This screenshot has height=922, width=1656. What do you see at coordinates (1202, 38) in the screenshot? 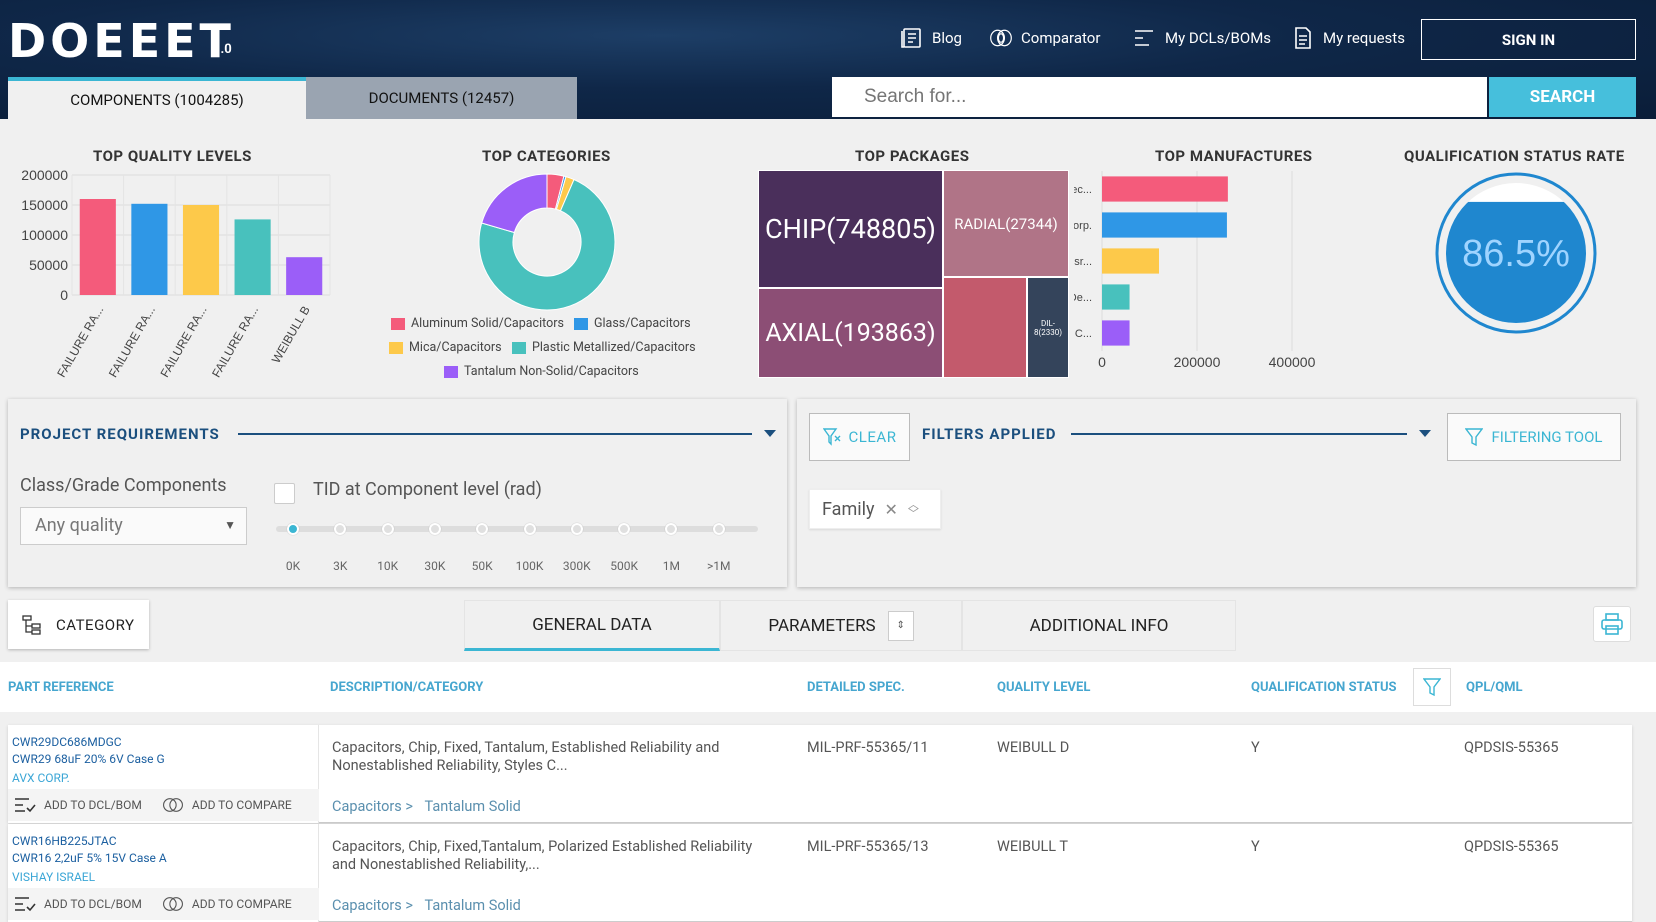
I see `nav-dcls: My DCLs/BOMs` at bounding box center [1202, 38].